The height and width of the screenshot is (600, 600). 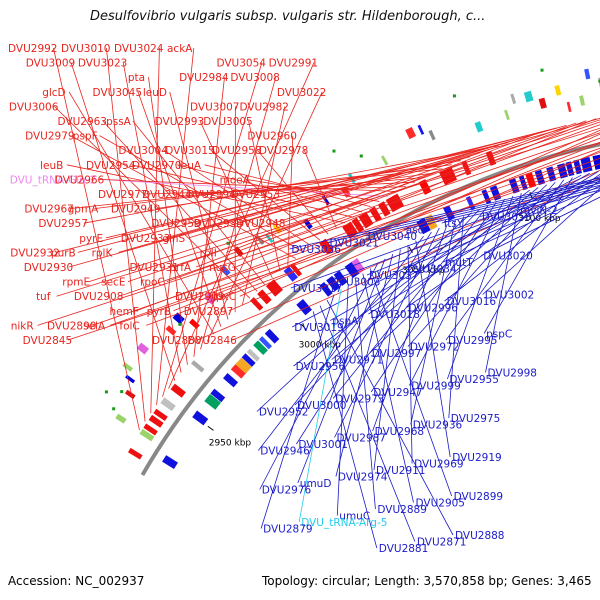 What do you see at coordinates (476, 419) in the screenshot?
I see `gene-label: DVU2975` at bounding box center [476, 419].